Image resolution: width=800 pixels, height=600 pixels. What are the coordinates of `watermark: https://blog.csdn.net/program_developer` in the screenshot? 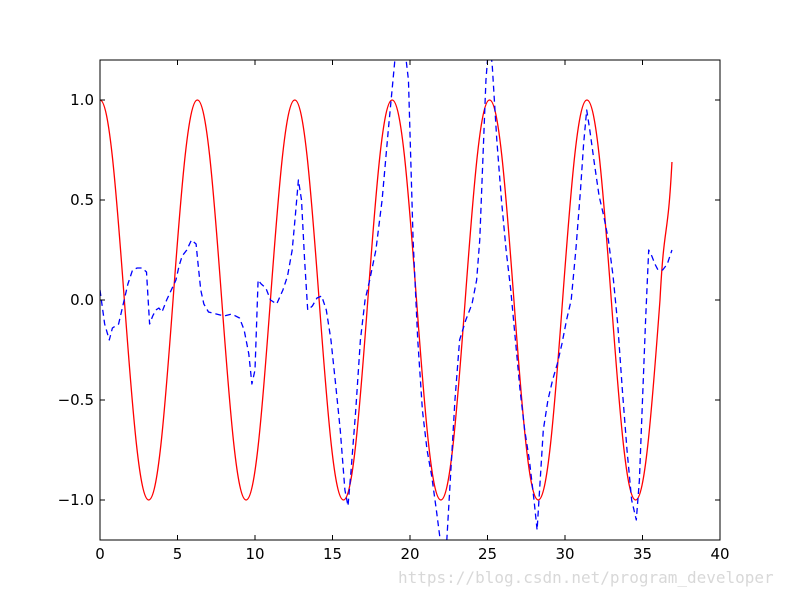 It's located at (586, 577).